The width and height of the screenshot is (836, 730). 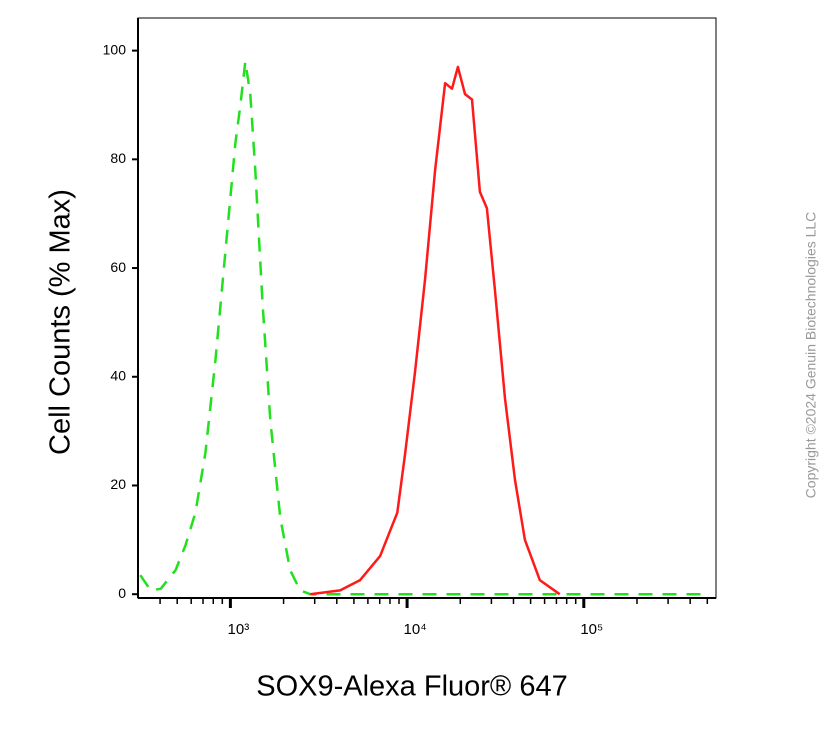 I want to click on y-axis-label: Cell Counts (% Max), so click(x=61, y=322).